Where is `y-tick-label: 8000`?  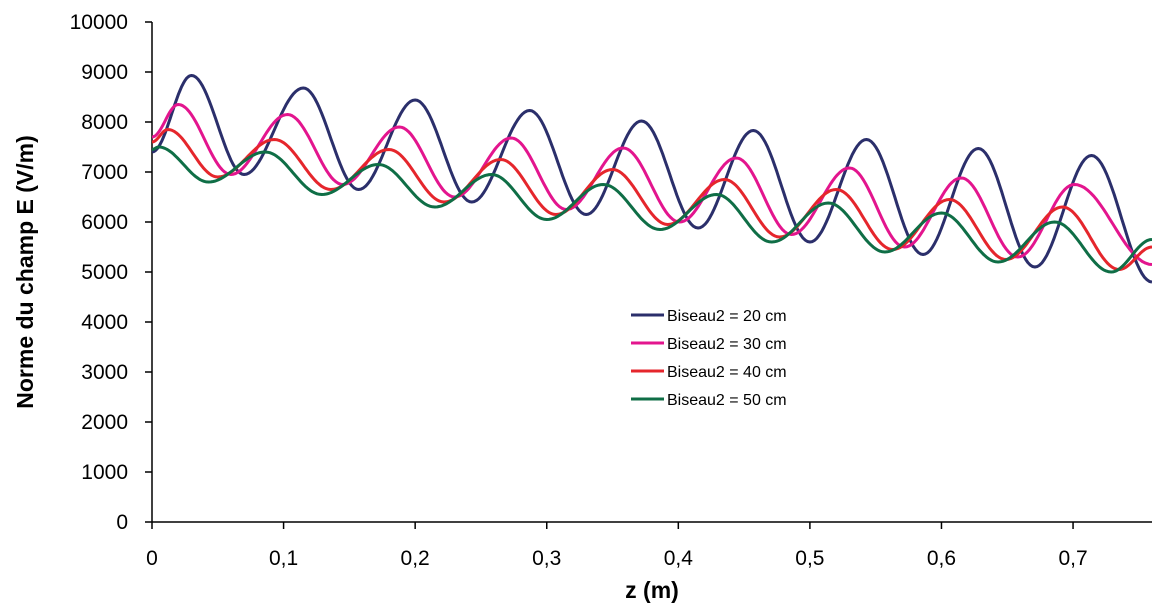
y-tick-label: 8000 is located at coordinates (104, 122).